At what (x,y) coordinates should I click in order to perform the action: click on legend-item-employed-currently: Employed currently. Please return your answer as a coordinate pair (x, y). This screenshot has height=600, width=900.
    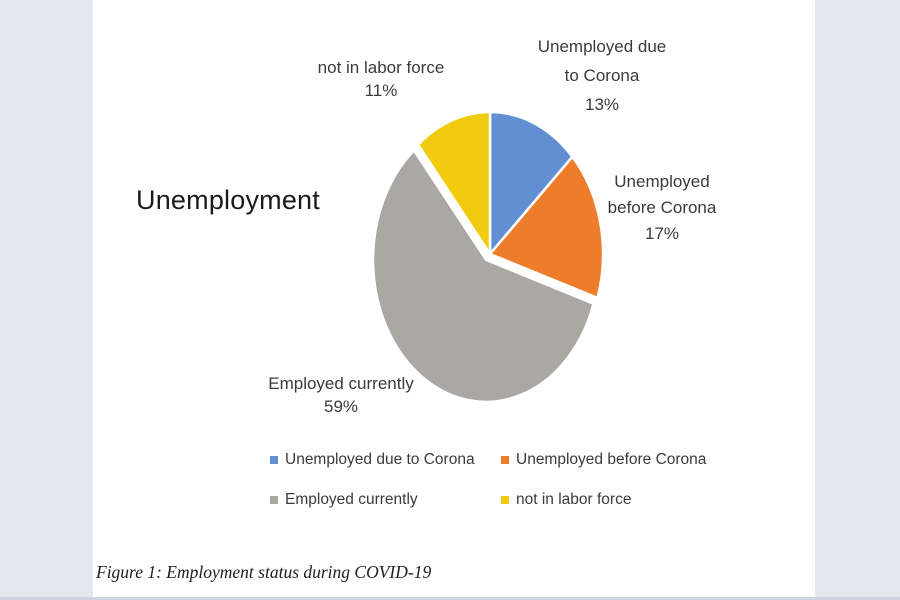
    Looking at the image, I should click on (344, 500).